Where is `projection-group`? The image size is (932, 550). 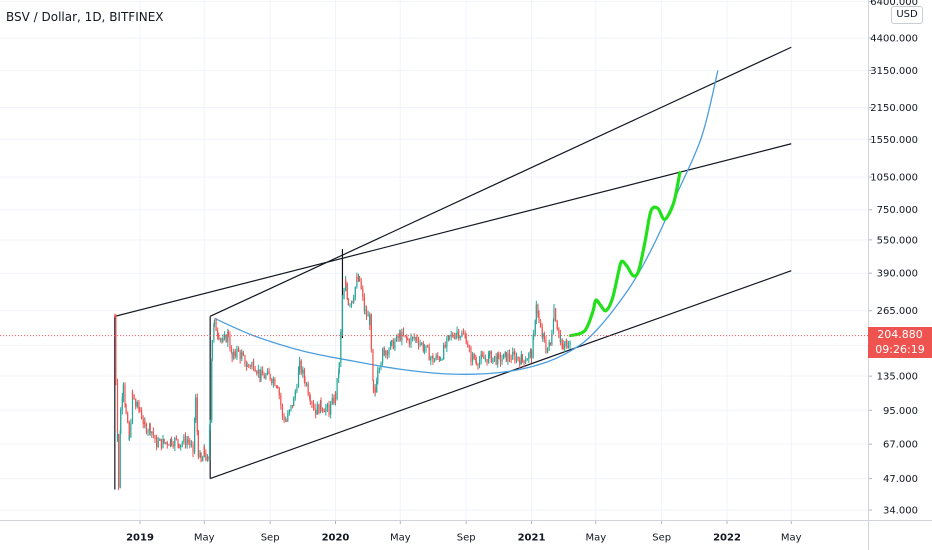 projection-group is located at coordinates (625, 254).